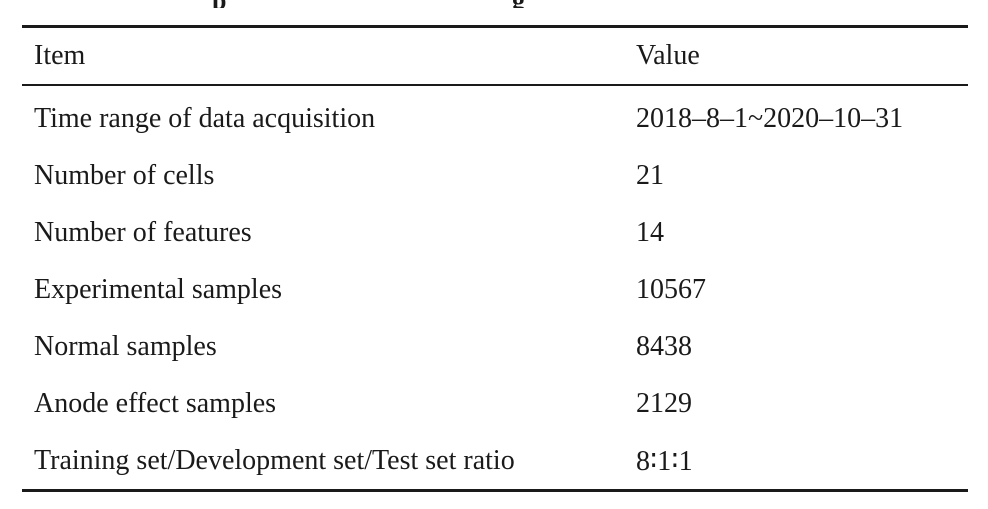 The image size is (988, 509). What do you see at coordinates (664, 346) in the screenshot?
I see `row-value: 8438` at bounding box center [664, 346].